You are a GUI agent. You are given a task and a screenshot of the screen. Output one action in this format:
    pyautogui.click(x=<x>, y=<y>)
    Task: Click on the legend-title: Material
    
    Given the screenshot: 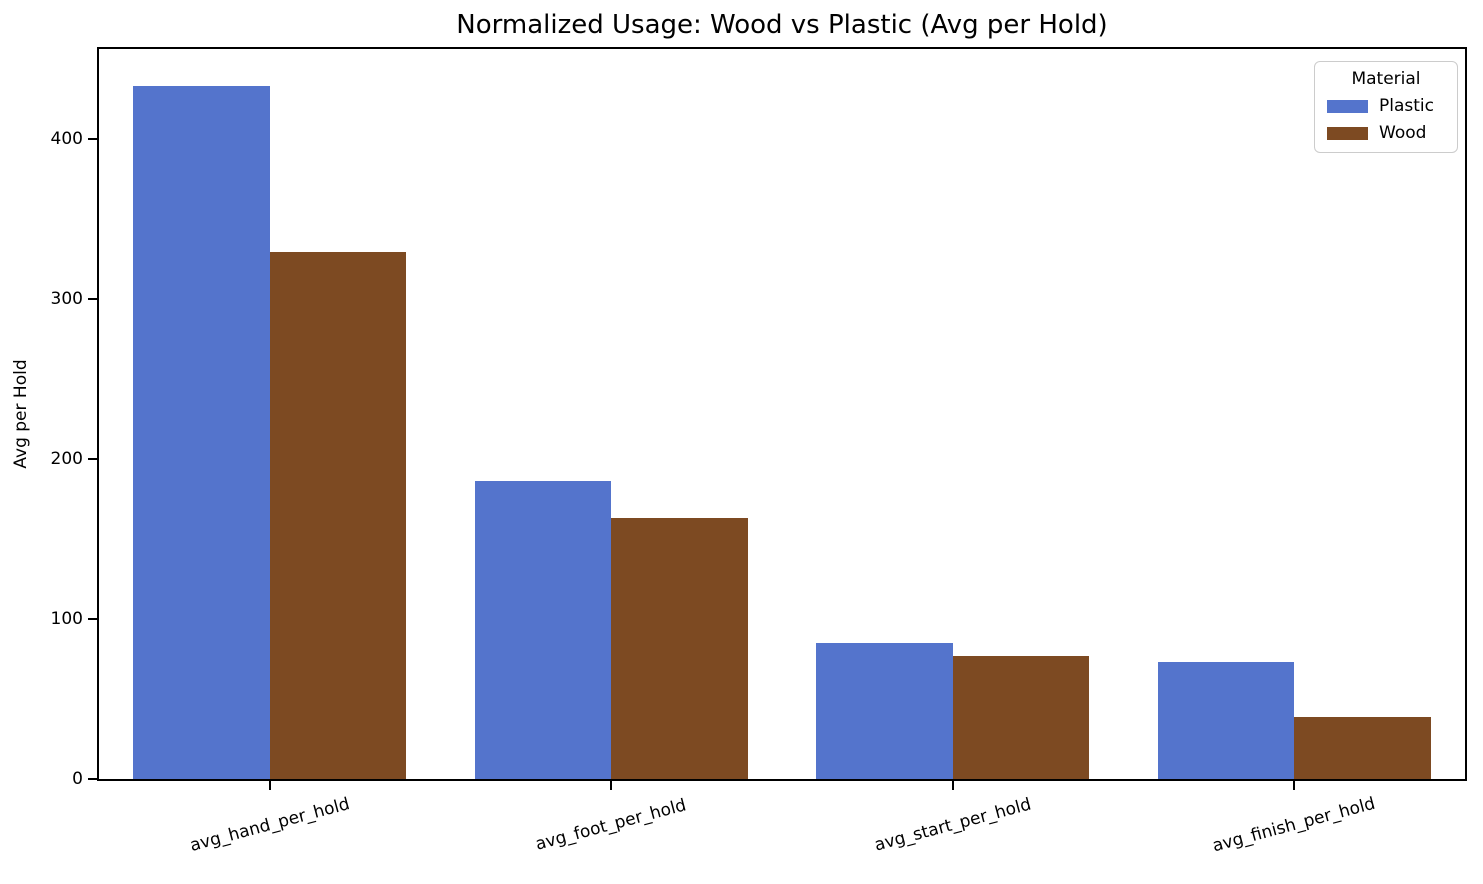 What is the action you would take?
    pyautogui.click(x=1386, y=79)
    